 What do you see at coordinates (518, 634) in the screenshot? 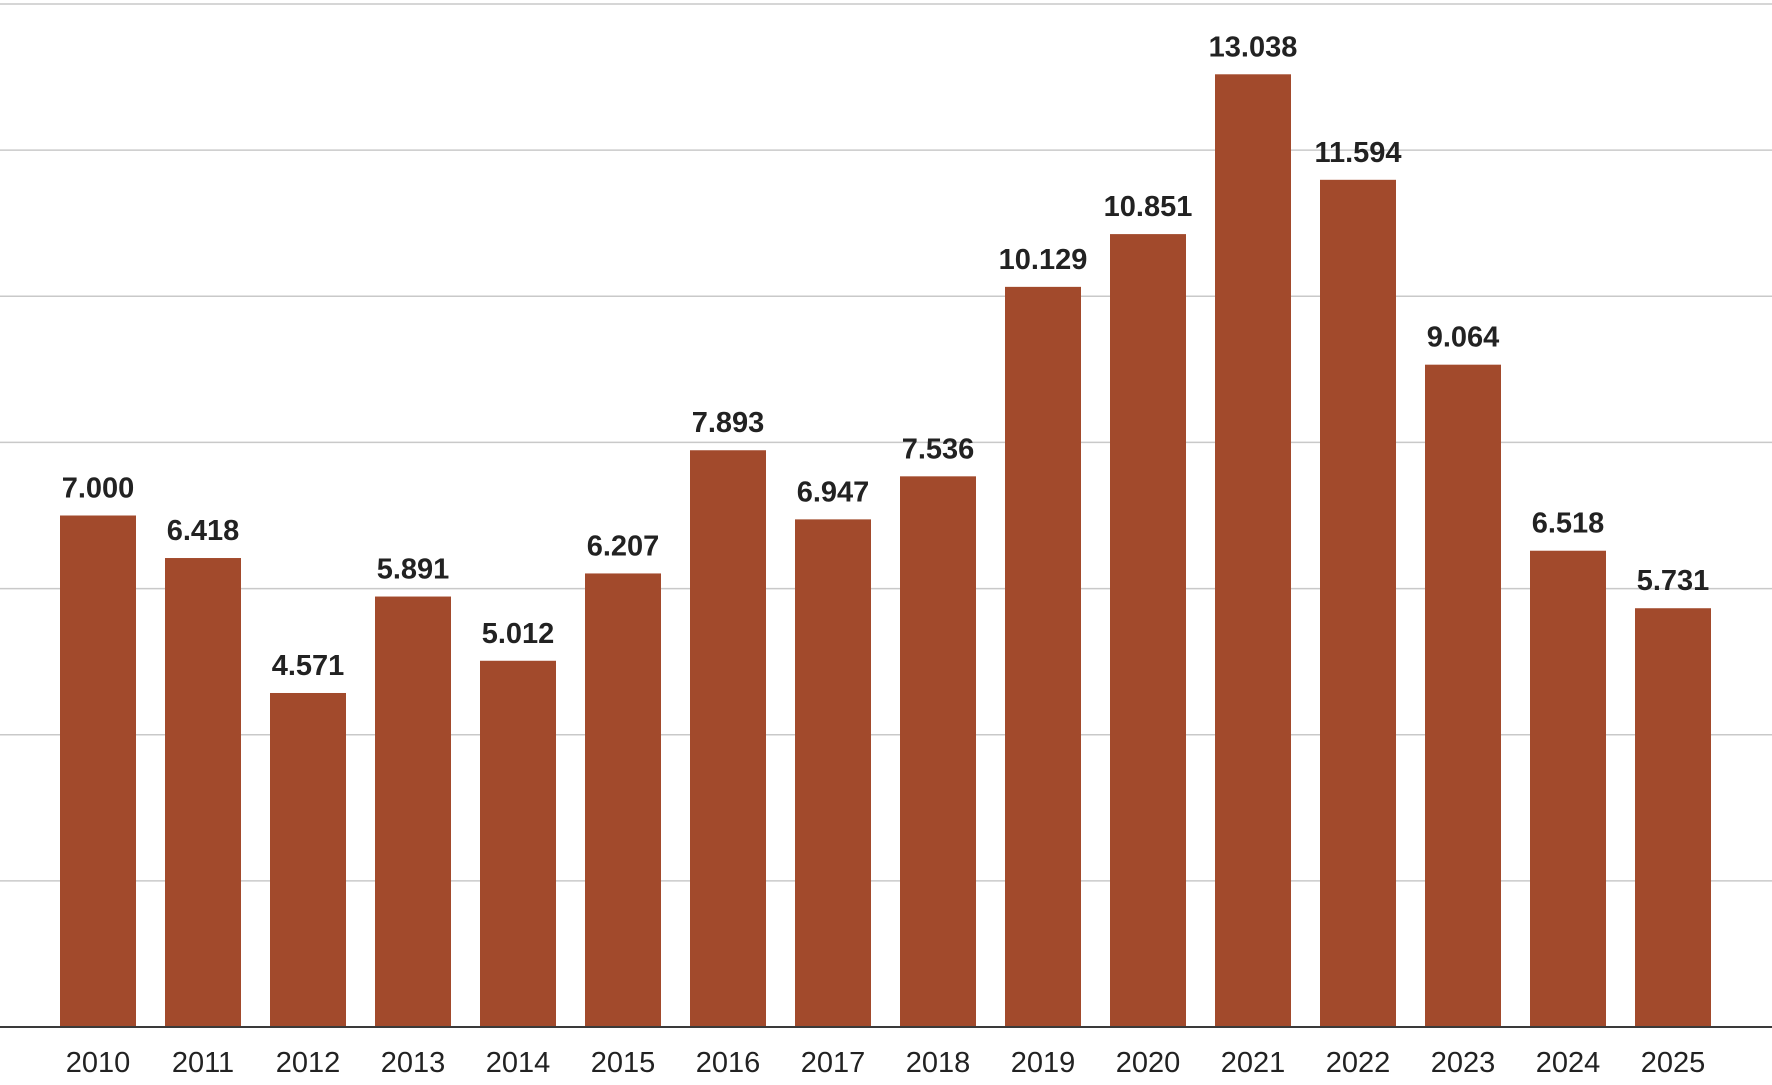
I see `value-label-2014: 5.012` at bounding box center [518, 634].